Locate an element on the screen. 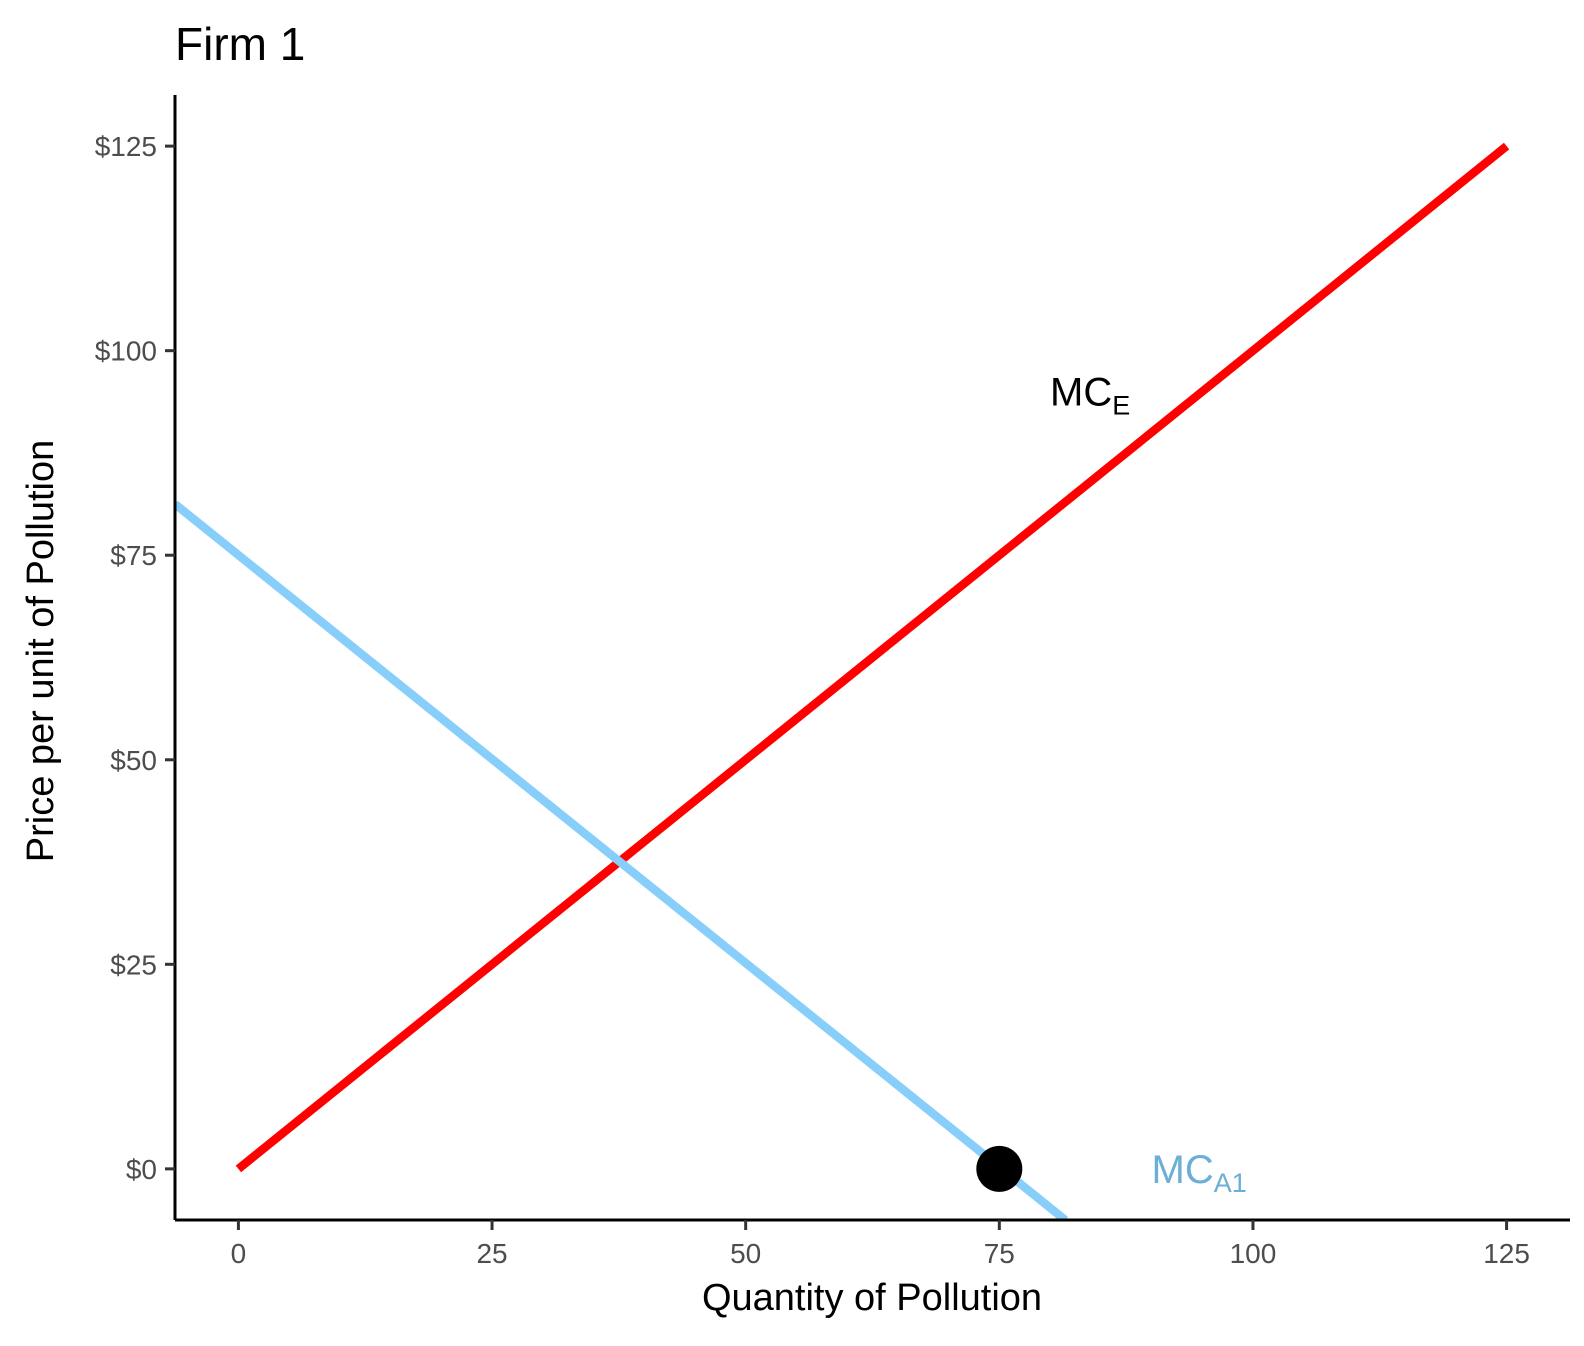 This screenshot has width=1584, height=1346. y-tick-label: $100 is located at coordinates (126, 351).